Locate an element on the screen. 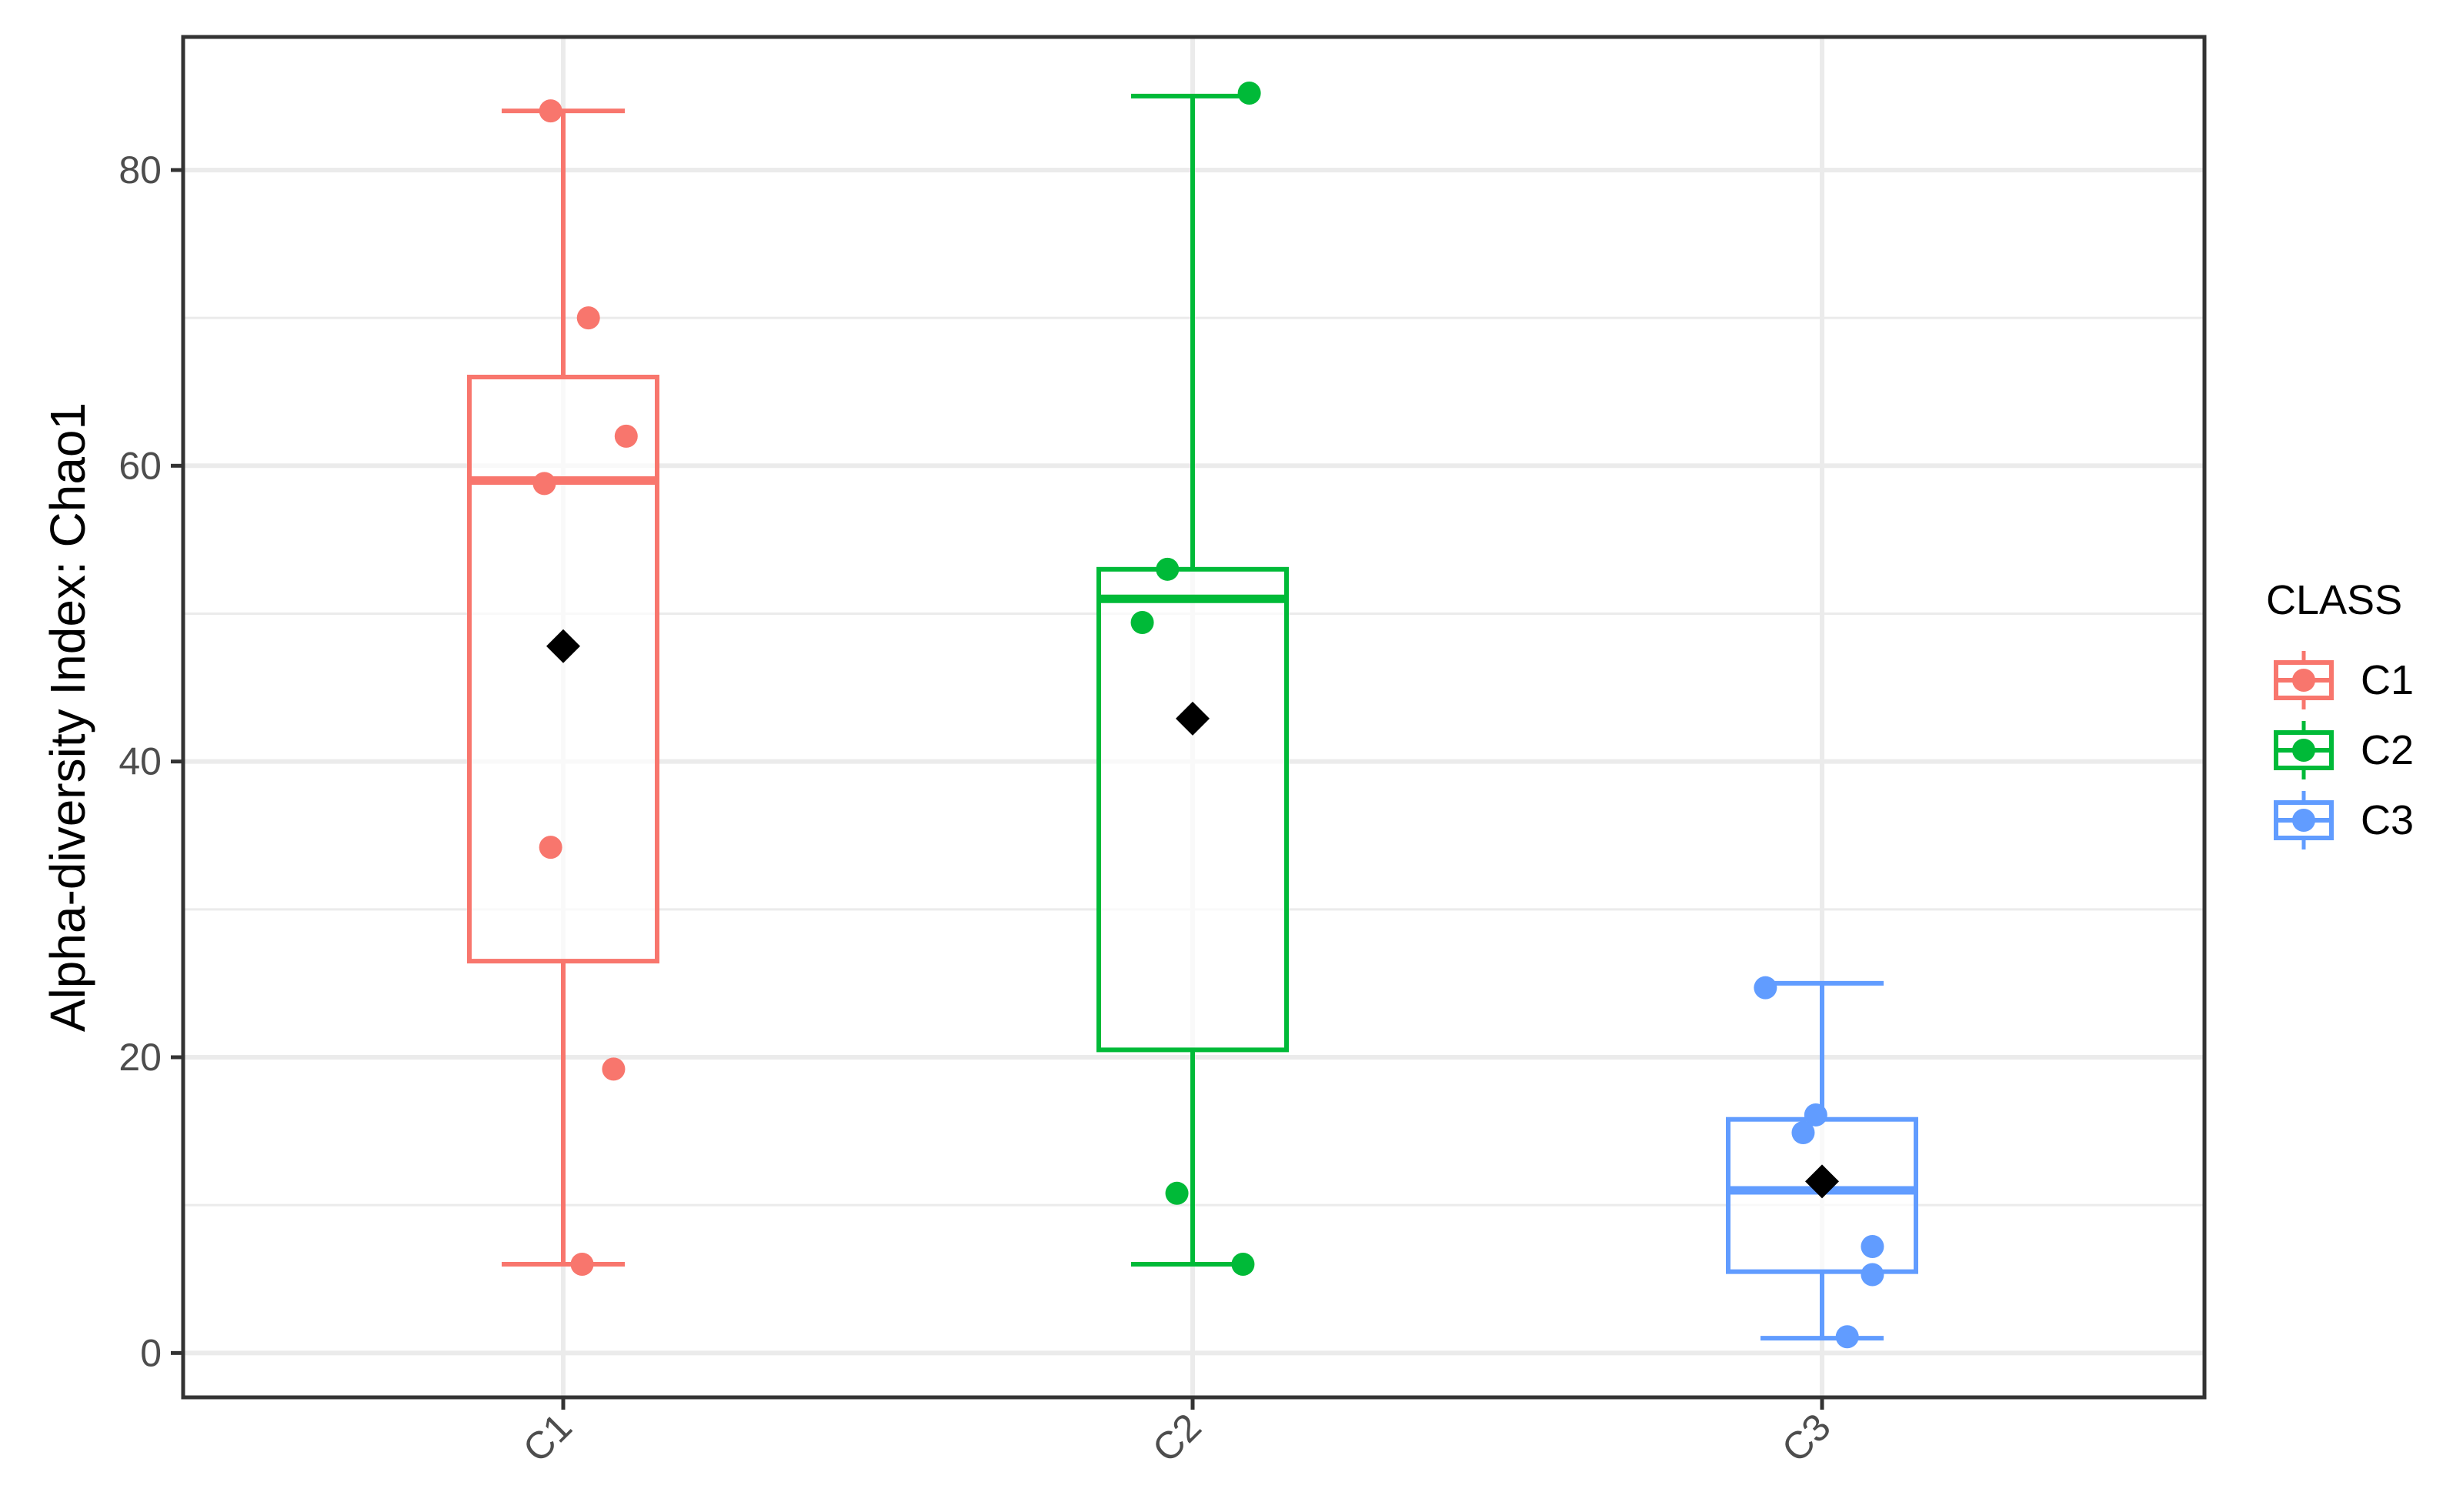 The width and height of the screenshot is (2443, 1512). x-tick-label: C3 is located at coordinates (1807, 1437).